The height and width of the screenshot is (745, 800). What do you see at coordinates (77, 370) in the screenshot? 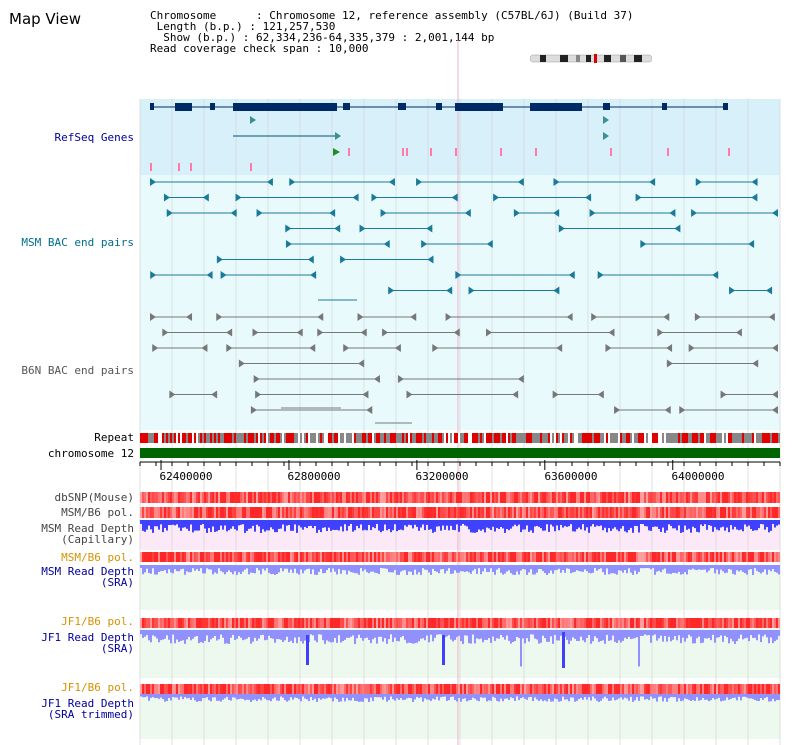
I see `label-b6n-bac: B6N BAC end pairs` at bounding box center [77, 370].